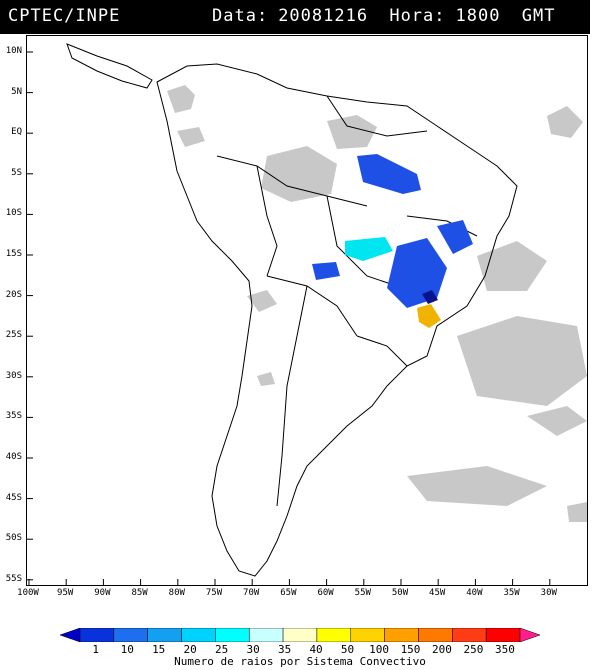 This screenshot has width=600, height=670. I want to click on latitude-label: EQ, so click(16, 132).